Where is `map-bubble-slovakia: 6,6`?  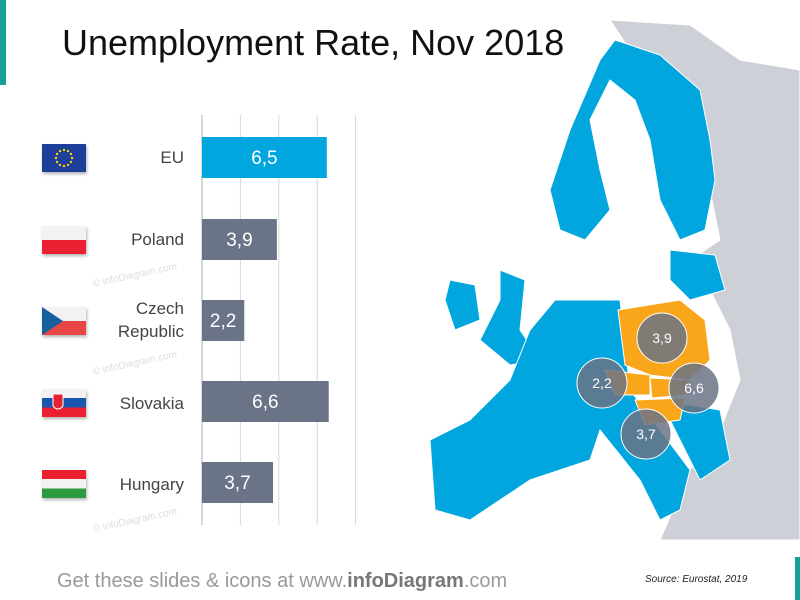
map-bubble-slovakia: 6,6 is located at coordinates (694, 388).